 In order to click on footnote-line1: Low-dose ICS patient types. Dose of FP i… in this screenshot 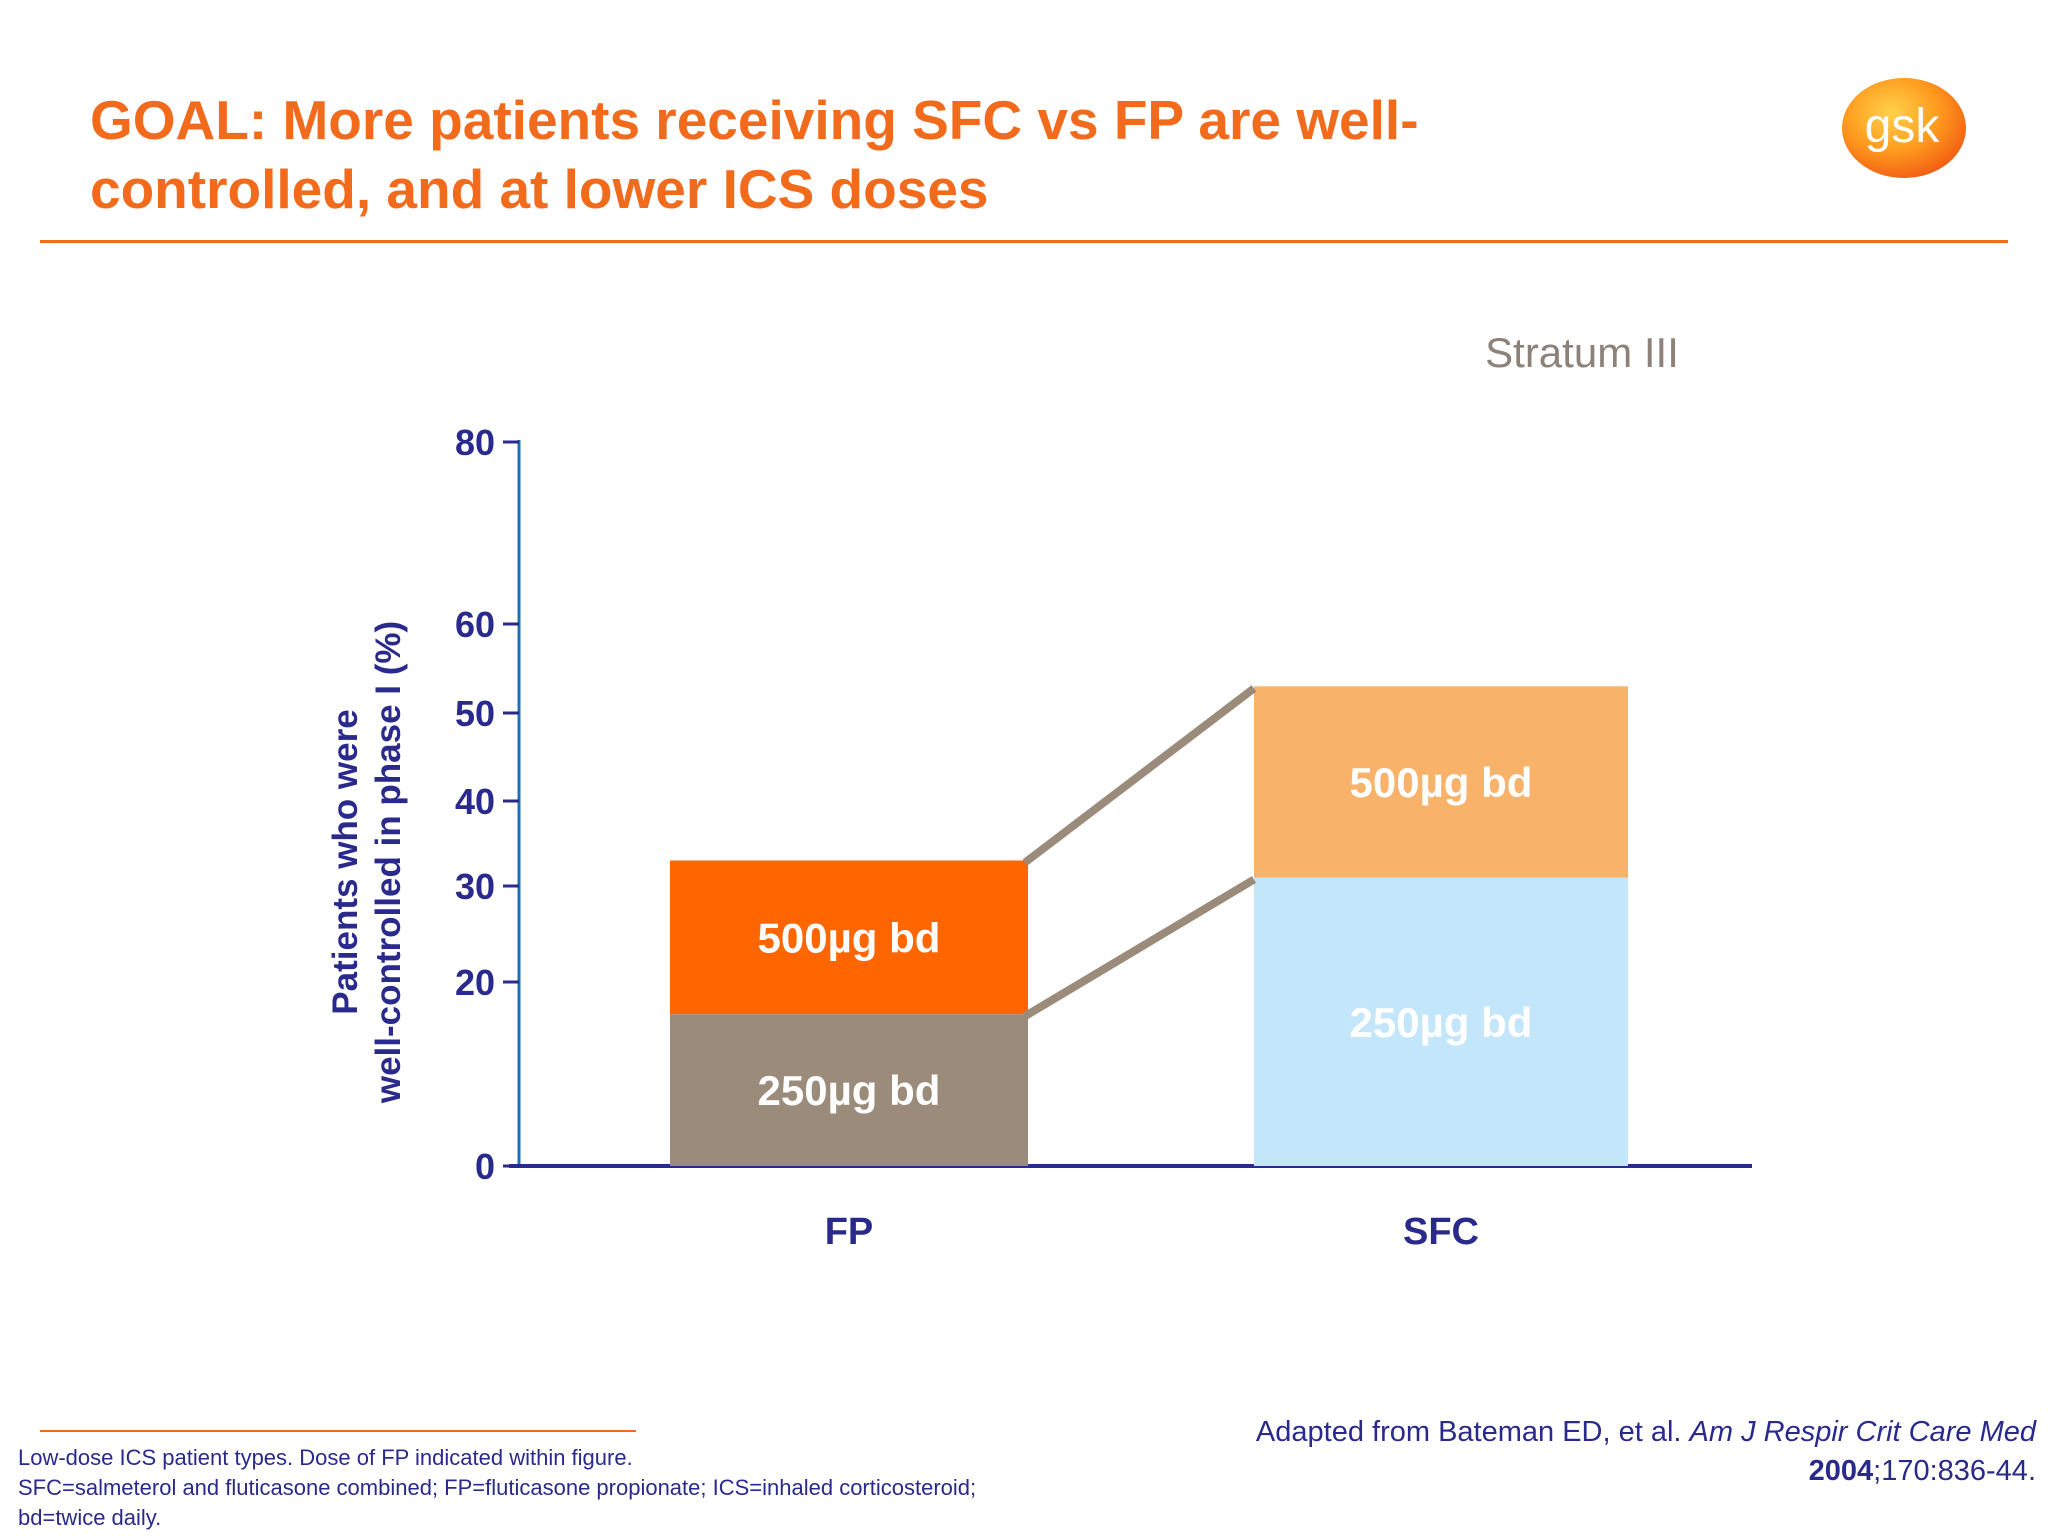, I will do `click(325, 1457)`.